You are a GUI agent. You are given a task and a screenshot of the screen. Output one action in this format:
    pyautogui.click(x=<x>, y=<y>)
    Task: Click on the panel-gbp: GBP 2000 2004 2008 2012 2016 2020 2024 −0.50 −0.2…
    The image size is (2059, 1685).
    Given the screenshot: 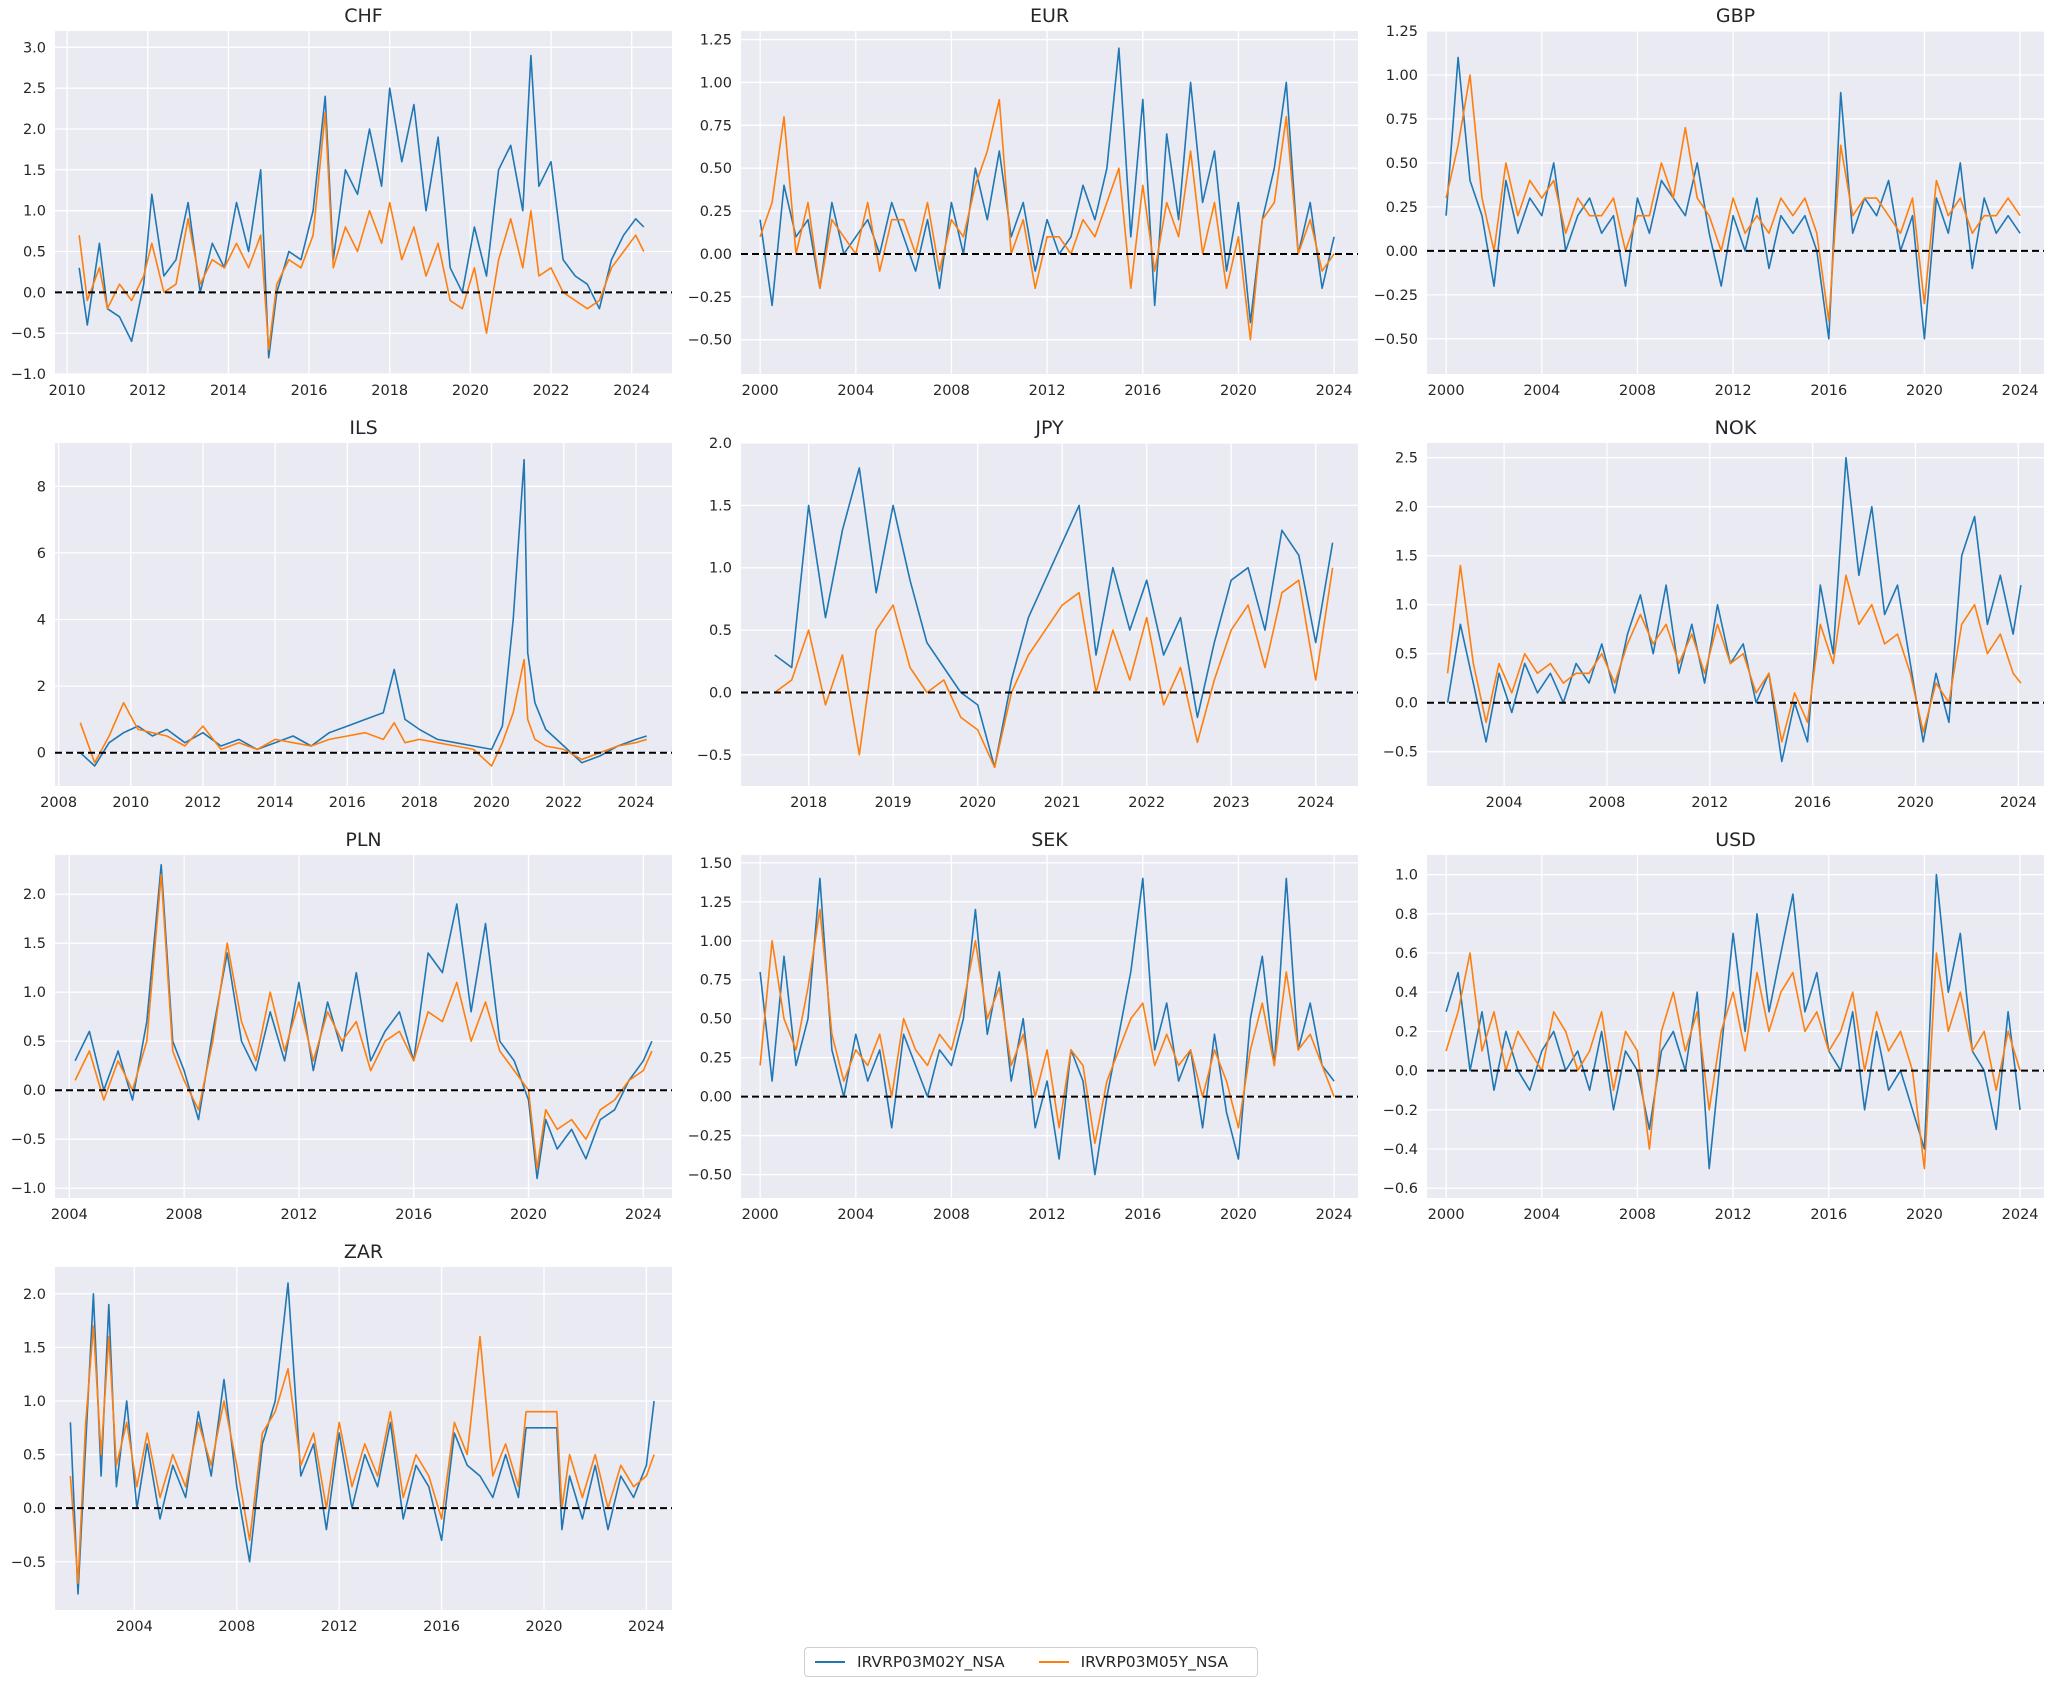 What is the action you would take?
    pyautogui.click(x=1709, y=202)
    